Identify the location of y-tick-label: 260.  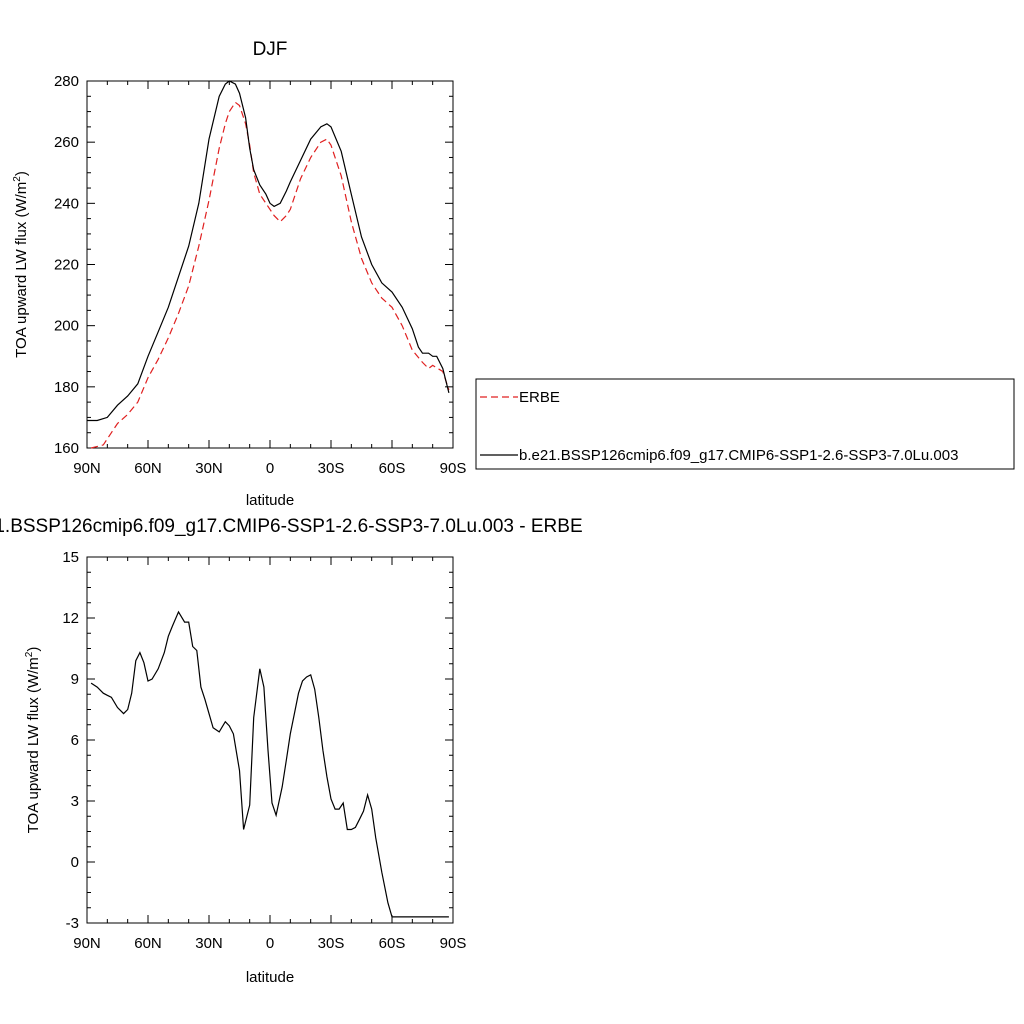
(66, 142).